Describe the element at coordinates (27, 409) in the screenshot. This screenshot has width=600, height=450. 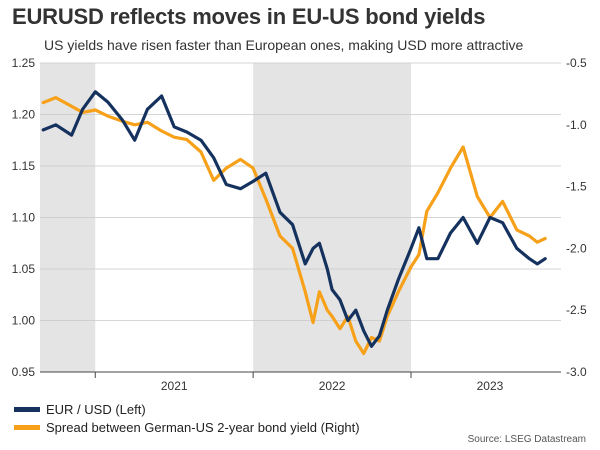
I see `legend-swatch-eurusd` at that location.